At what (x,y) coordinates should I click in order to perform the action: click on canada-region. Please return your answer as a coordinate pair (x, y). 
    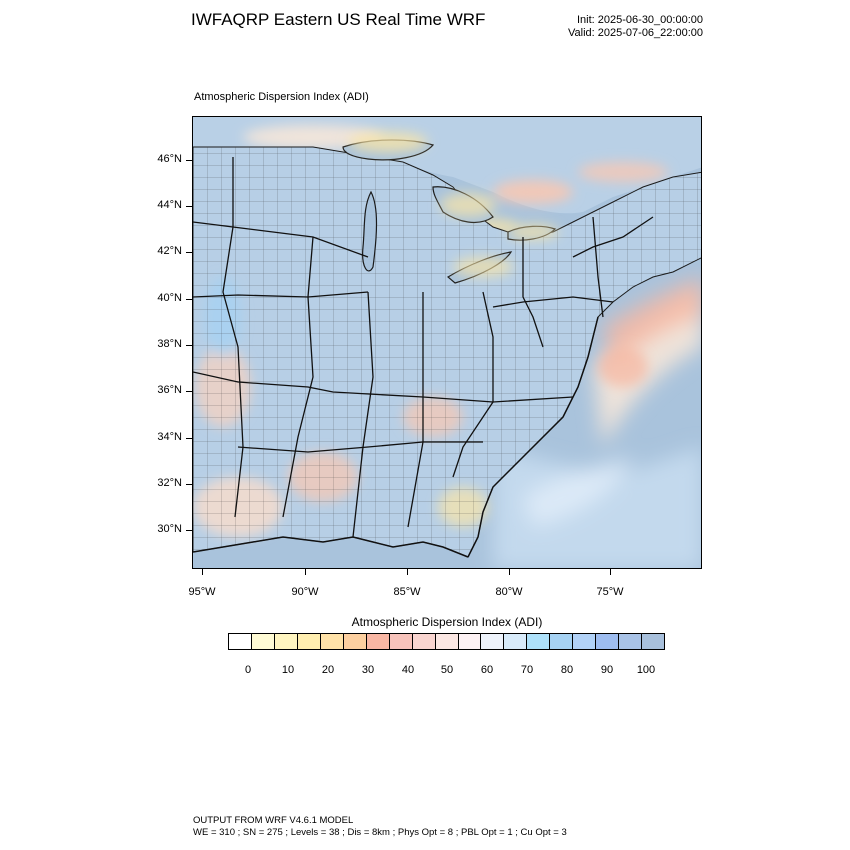
    Looking at the image, I should click on (447, 176).